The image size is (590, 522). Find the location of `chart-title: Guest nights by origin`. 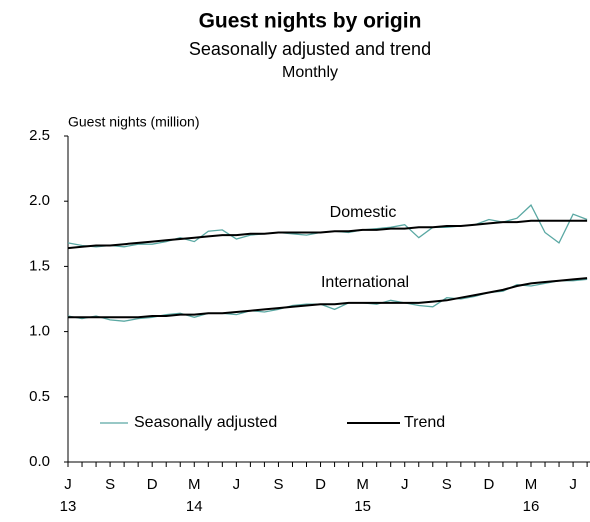

chart-title: Guest nights by origin is located at coordinates (310, 21).